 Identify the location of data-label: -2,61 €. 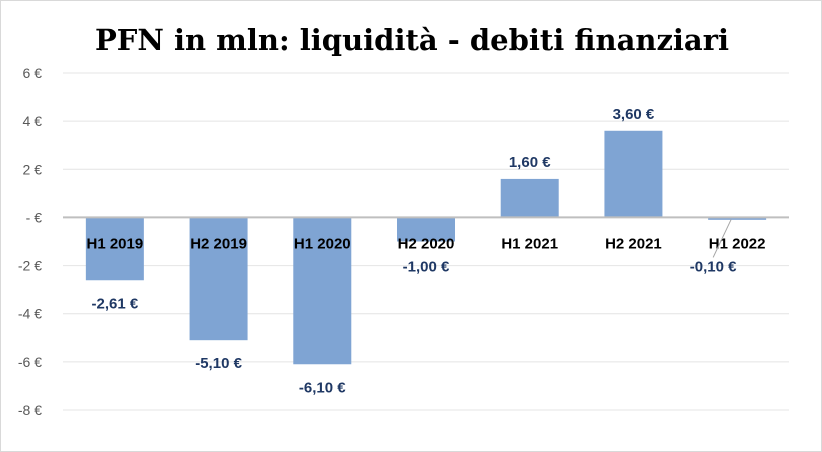
(115, 303).